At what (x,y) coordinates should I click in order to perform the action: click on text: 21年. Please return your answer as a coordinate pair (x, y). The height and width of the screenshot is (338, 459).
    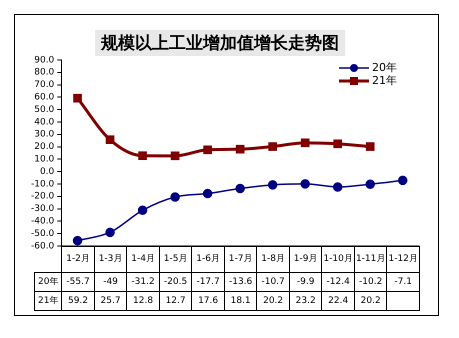
    Looking at the image, I should click on (48, 301).